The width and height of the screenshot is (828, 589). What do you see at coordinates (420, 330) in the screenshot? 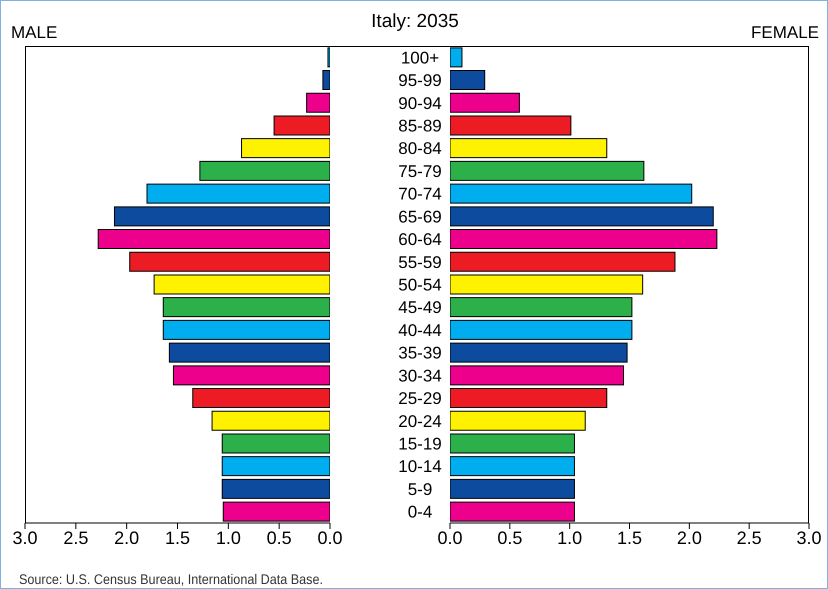
I see `y-tick-label: 40-44` at bounding box center [420, 330].